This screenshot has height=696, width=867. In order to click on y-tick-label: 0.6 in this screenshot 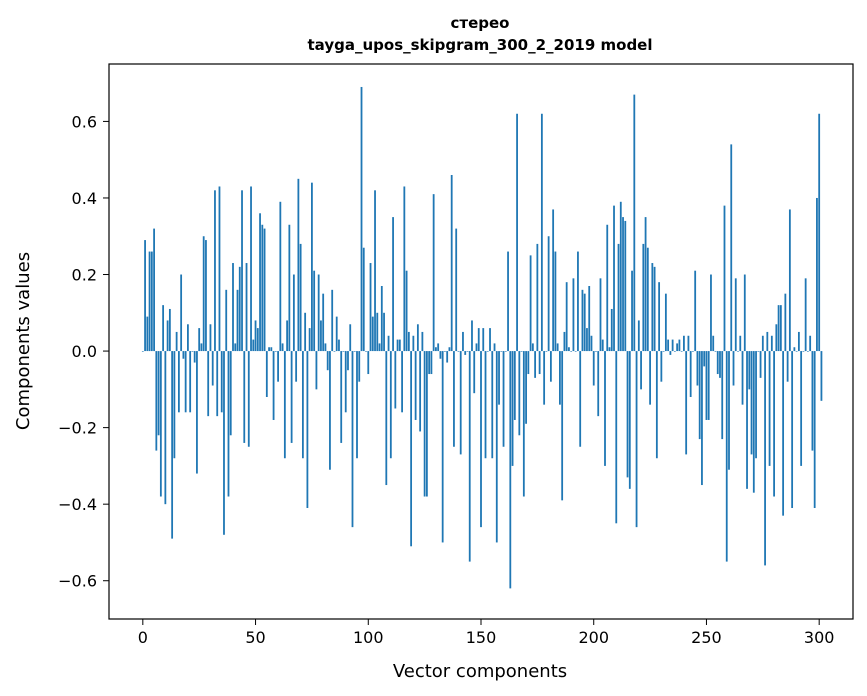, I will do `click(84, 121)`.